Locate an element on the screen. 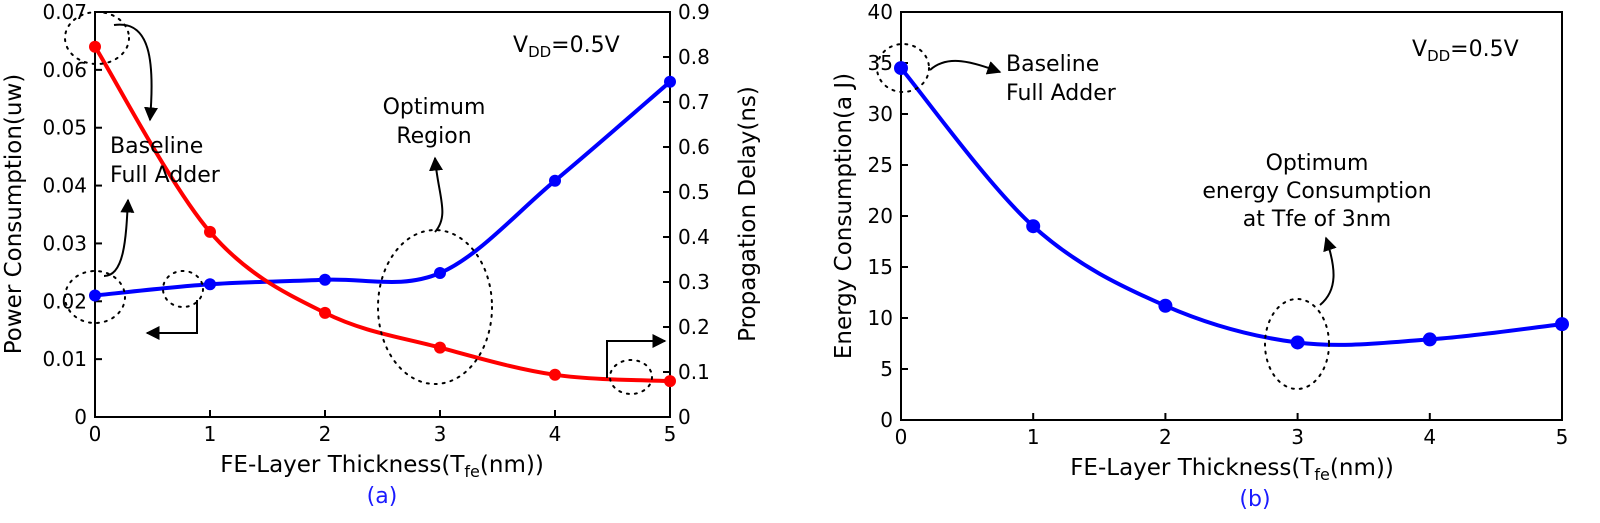  b-xtick-label-3: 3 is located at coordinates (1297, 437).